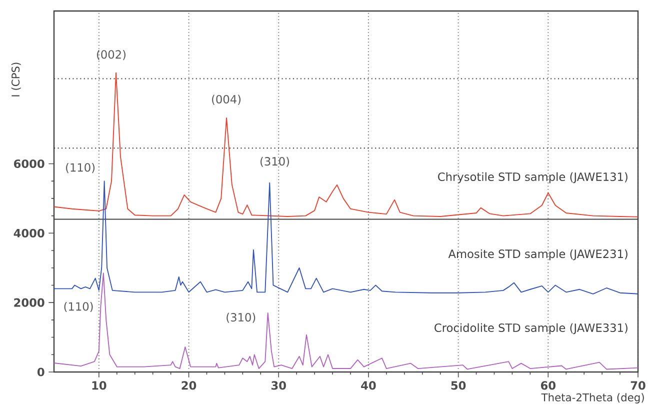  Describe the element at coordinates (41, 372) in the screenshot. I see `y-tick-label: 0` at that location.